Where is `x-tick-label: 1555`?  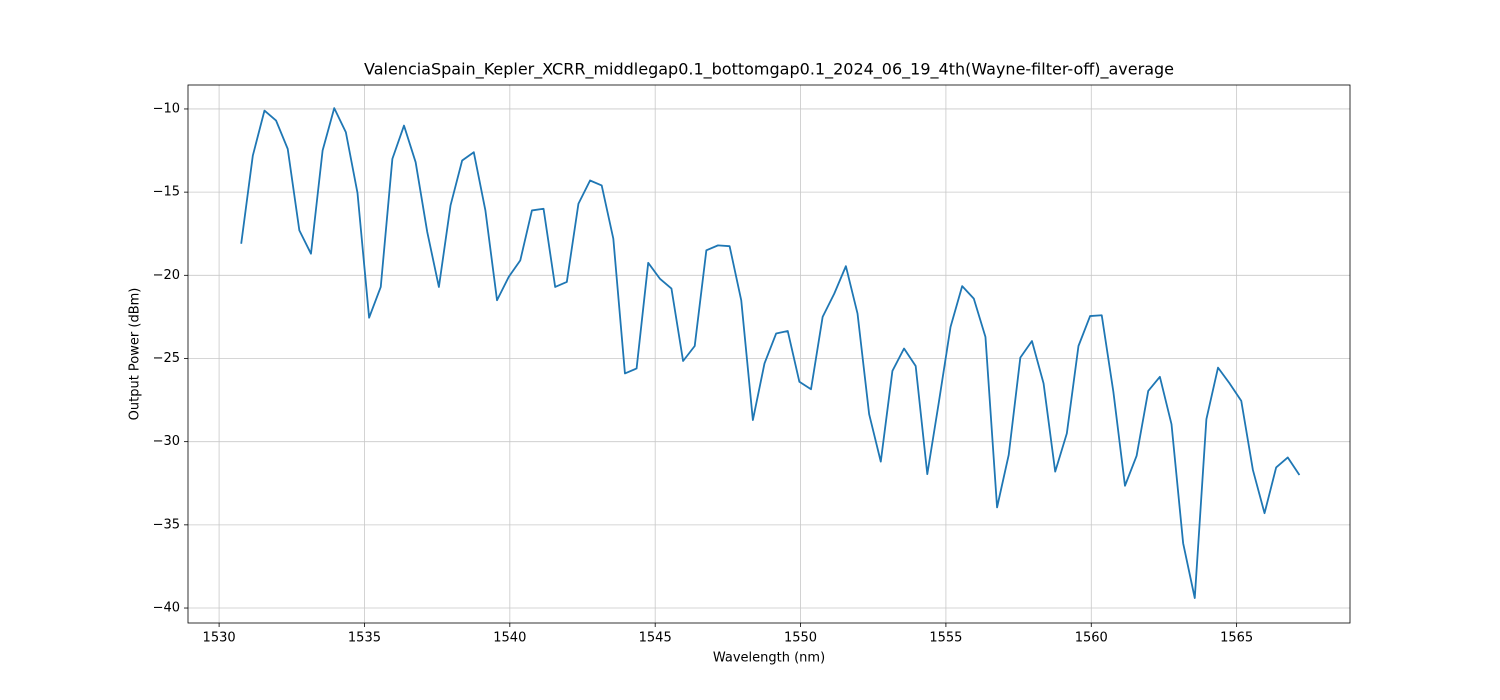 x-tick-label: 1555 is located at coordinates (945, 638).